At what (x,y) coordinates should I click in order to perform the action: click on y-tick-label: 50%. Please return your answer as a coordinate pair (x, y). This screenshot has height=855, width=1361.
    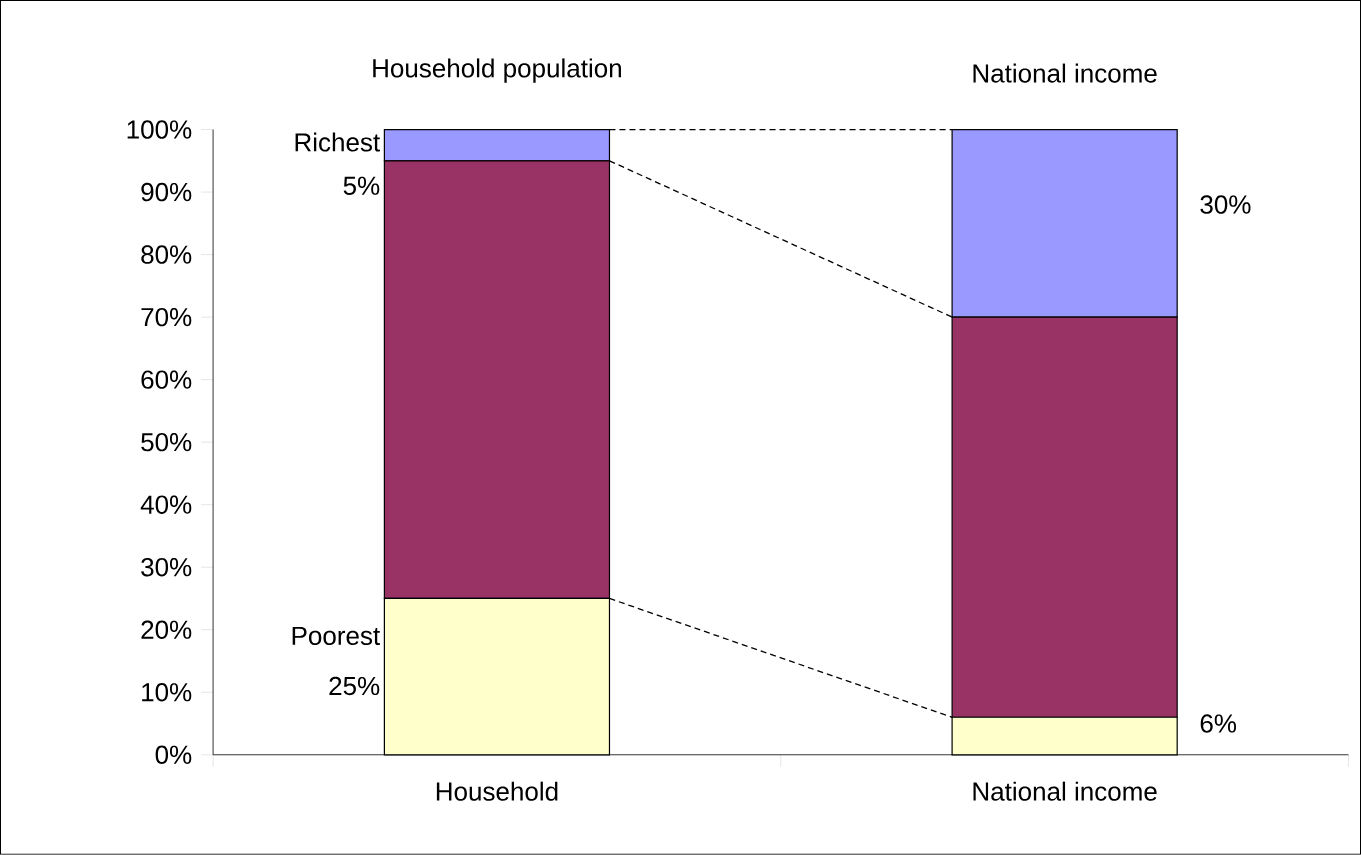
    Looking at the image, I should click on (166, 442).